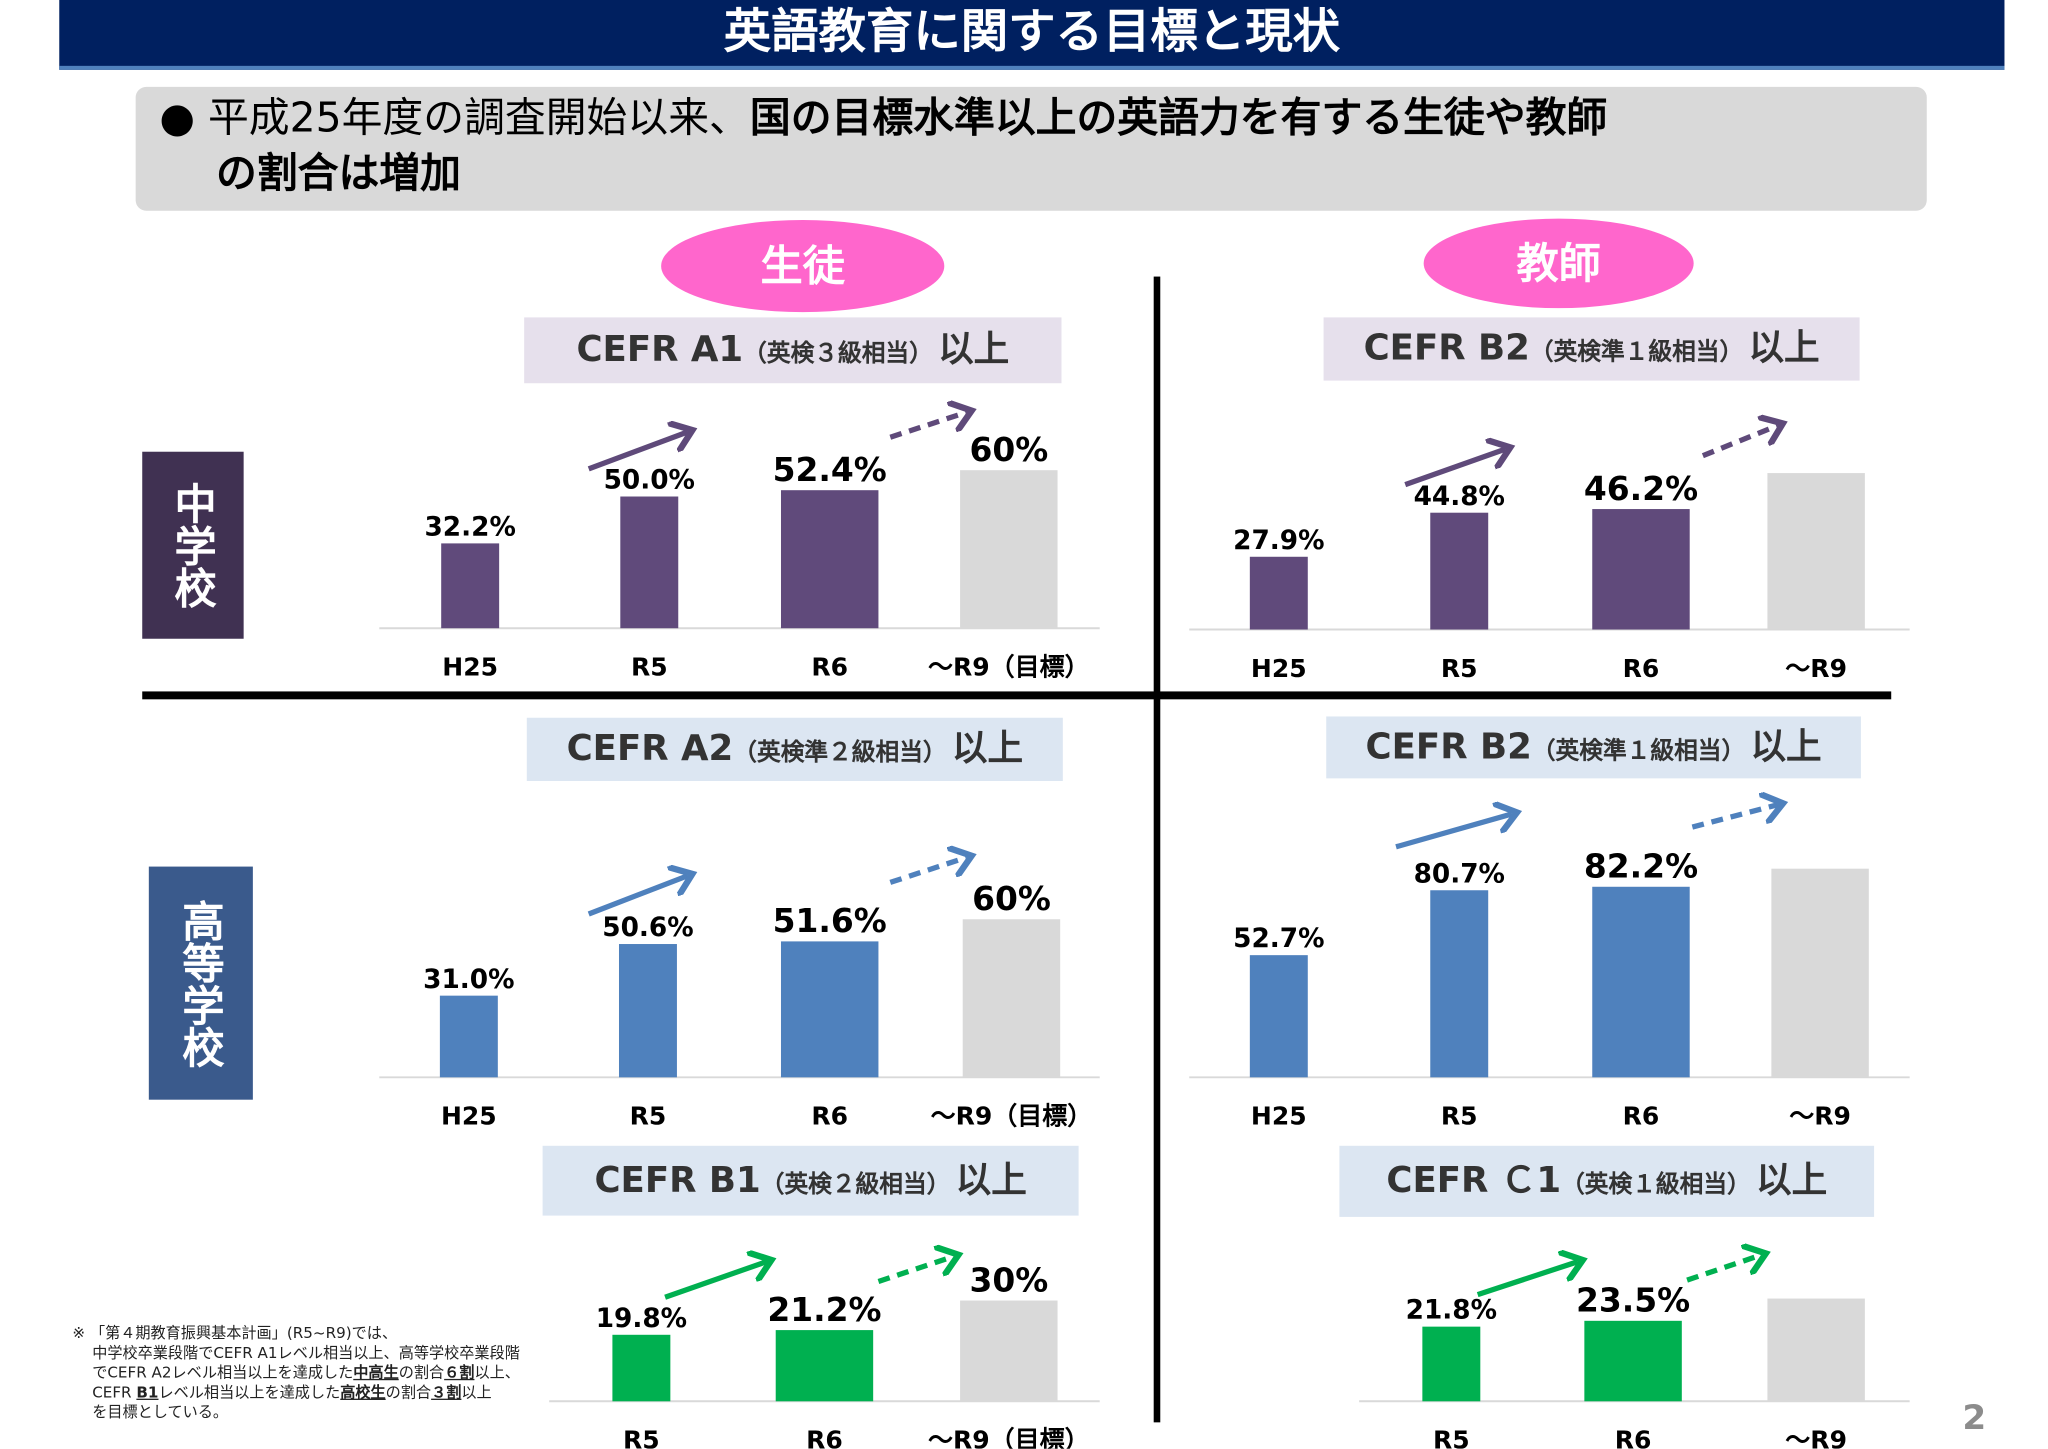 This screenshot has height=1449, width=2048. Describe the element at coordinates (114, 1392) in the screenshot. I see `footnote-text: CEFR` at that location.